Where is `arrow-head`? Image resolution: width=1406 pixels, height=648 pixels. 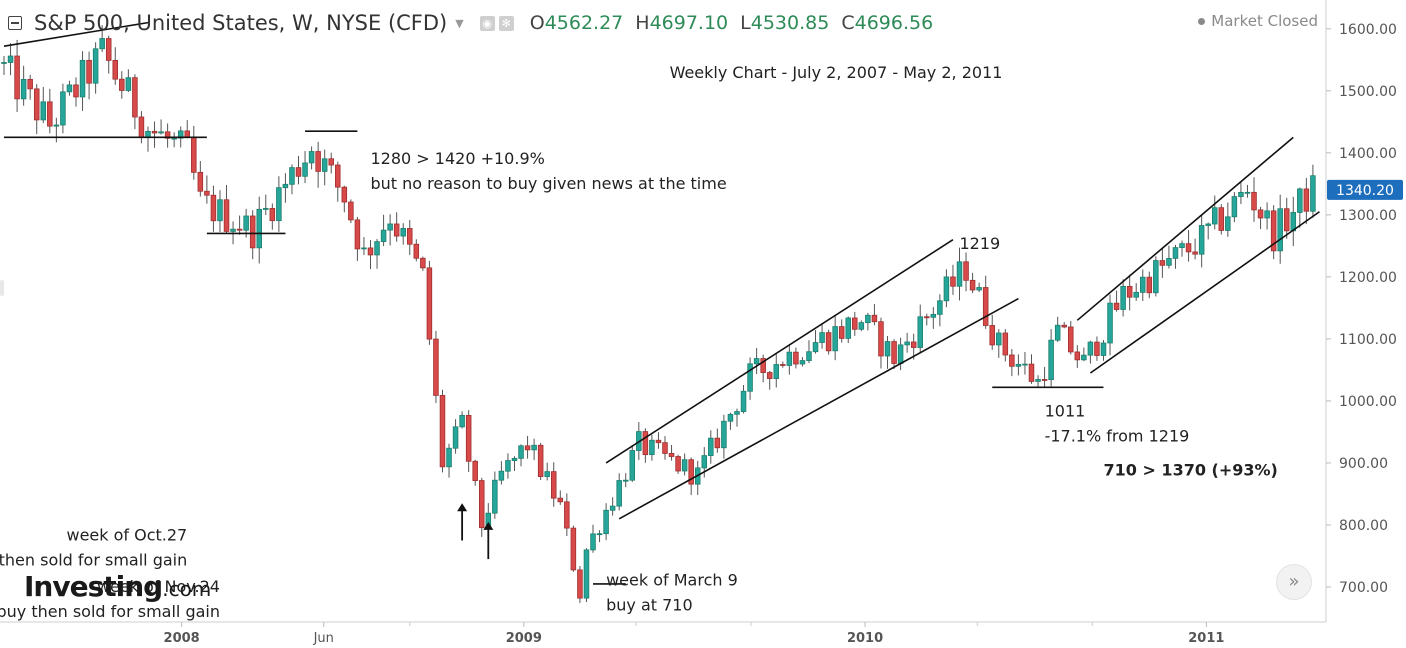
arrow-head is located at coordinates (488, 525).